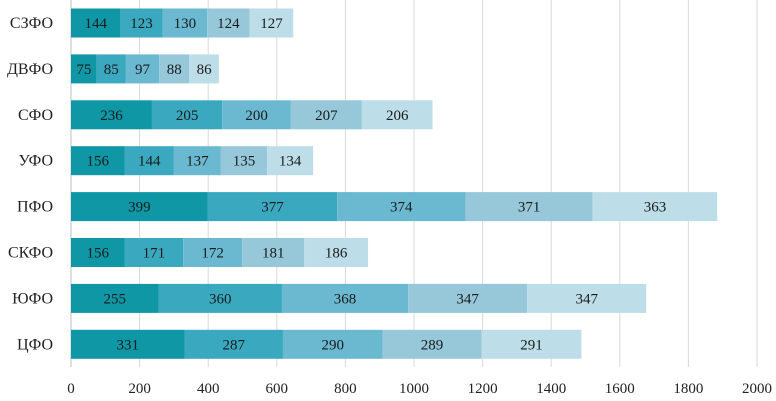 Image resolution: width=776 pixels, height=401 pixels. I want to click on data-label: 97, so click(143, 70).